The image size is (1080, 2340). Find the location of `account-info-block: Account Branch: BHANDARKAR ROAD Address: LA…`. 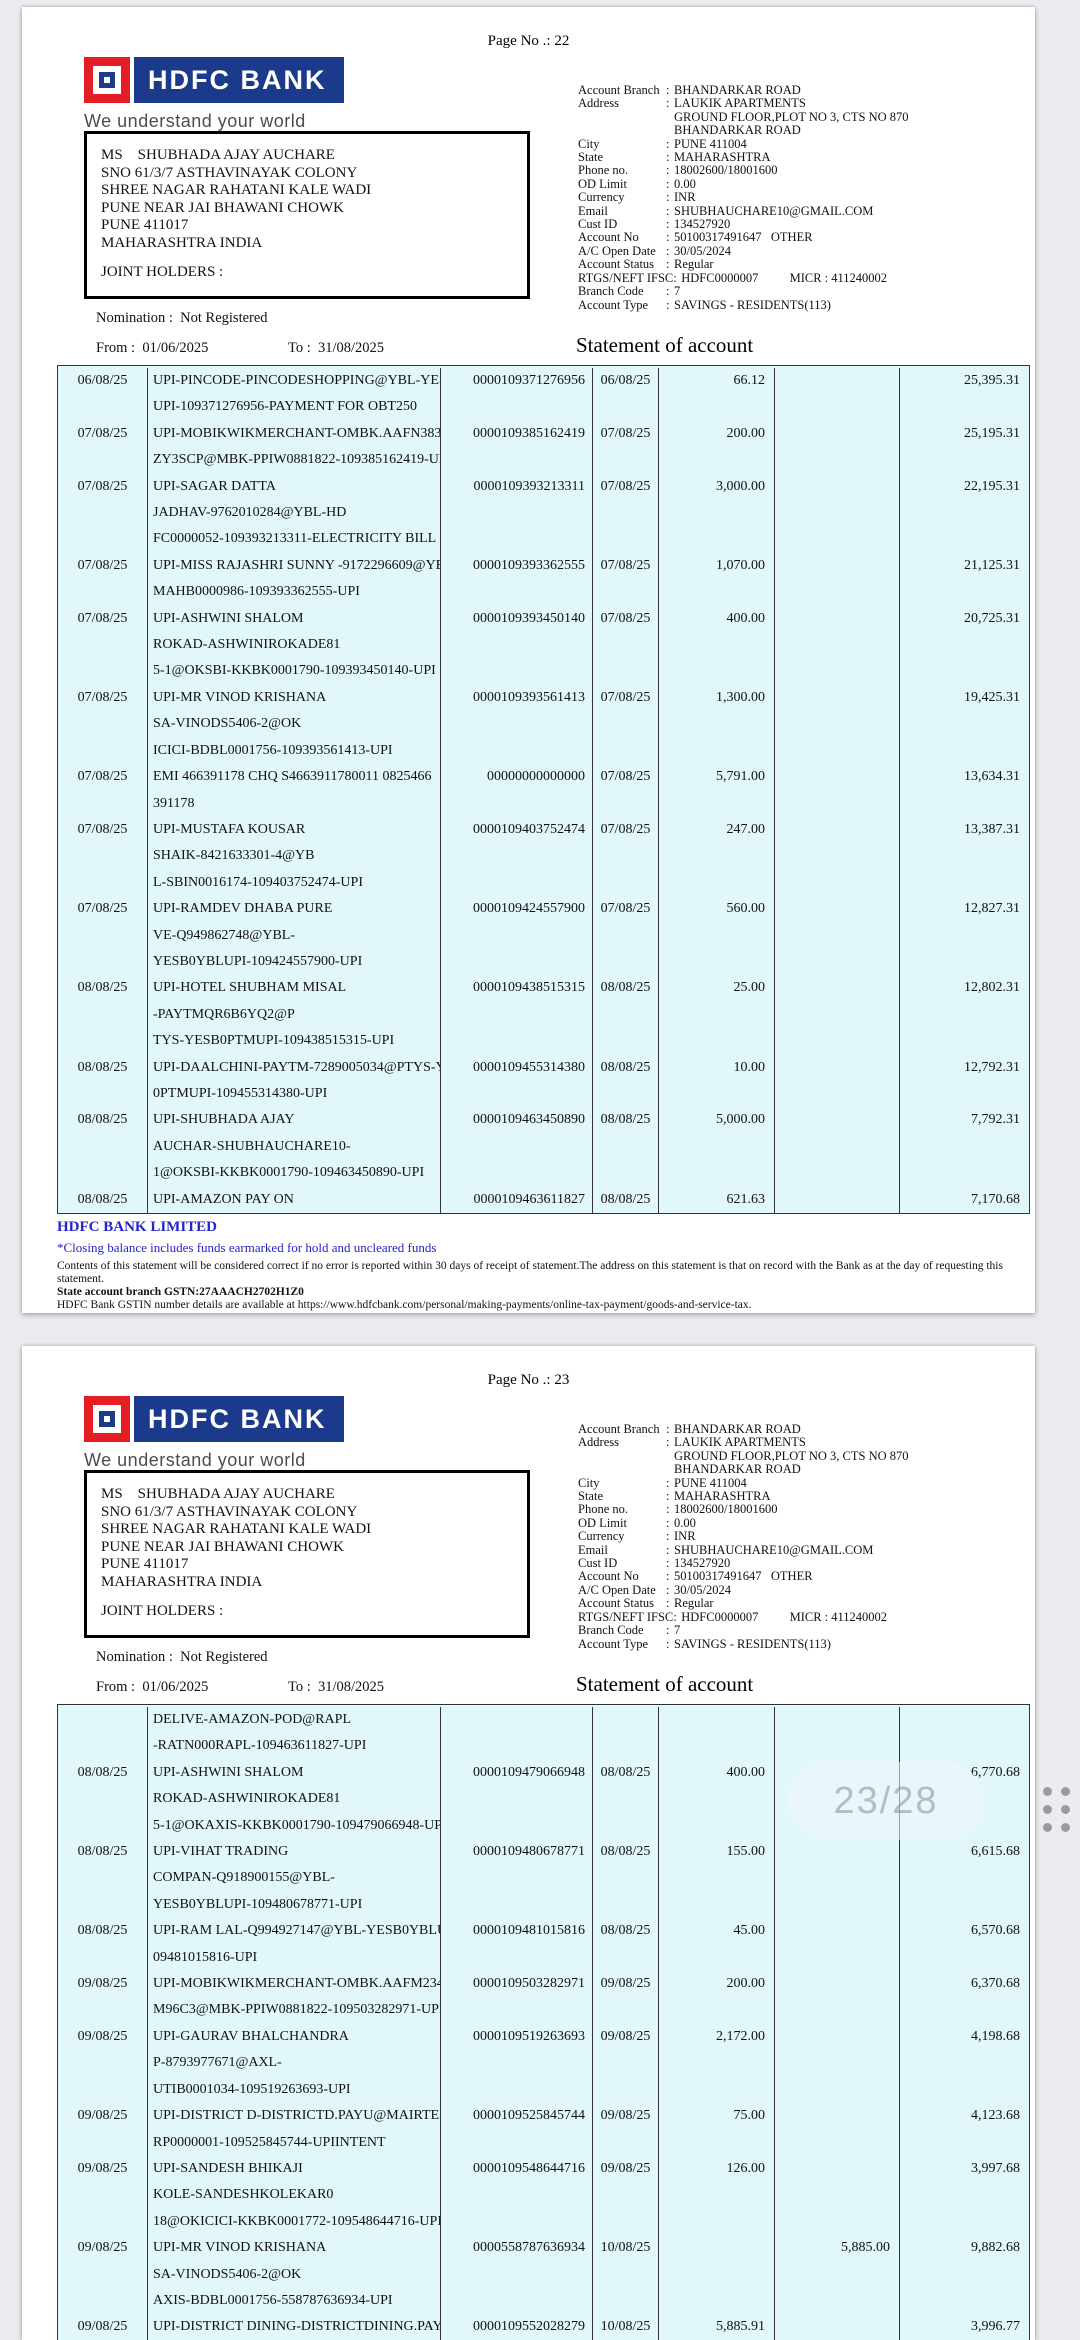

account-info-block: Account Branch: BHANDARKAR ROAD Address: LA… is located at coordinates (798, 1536).